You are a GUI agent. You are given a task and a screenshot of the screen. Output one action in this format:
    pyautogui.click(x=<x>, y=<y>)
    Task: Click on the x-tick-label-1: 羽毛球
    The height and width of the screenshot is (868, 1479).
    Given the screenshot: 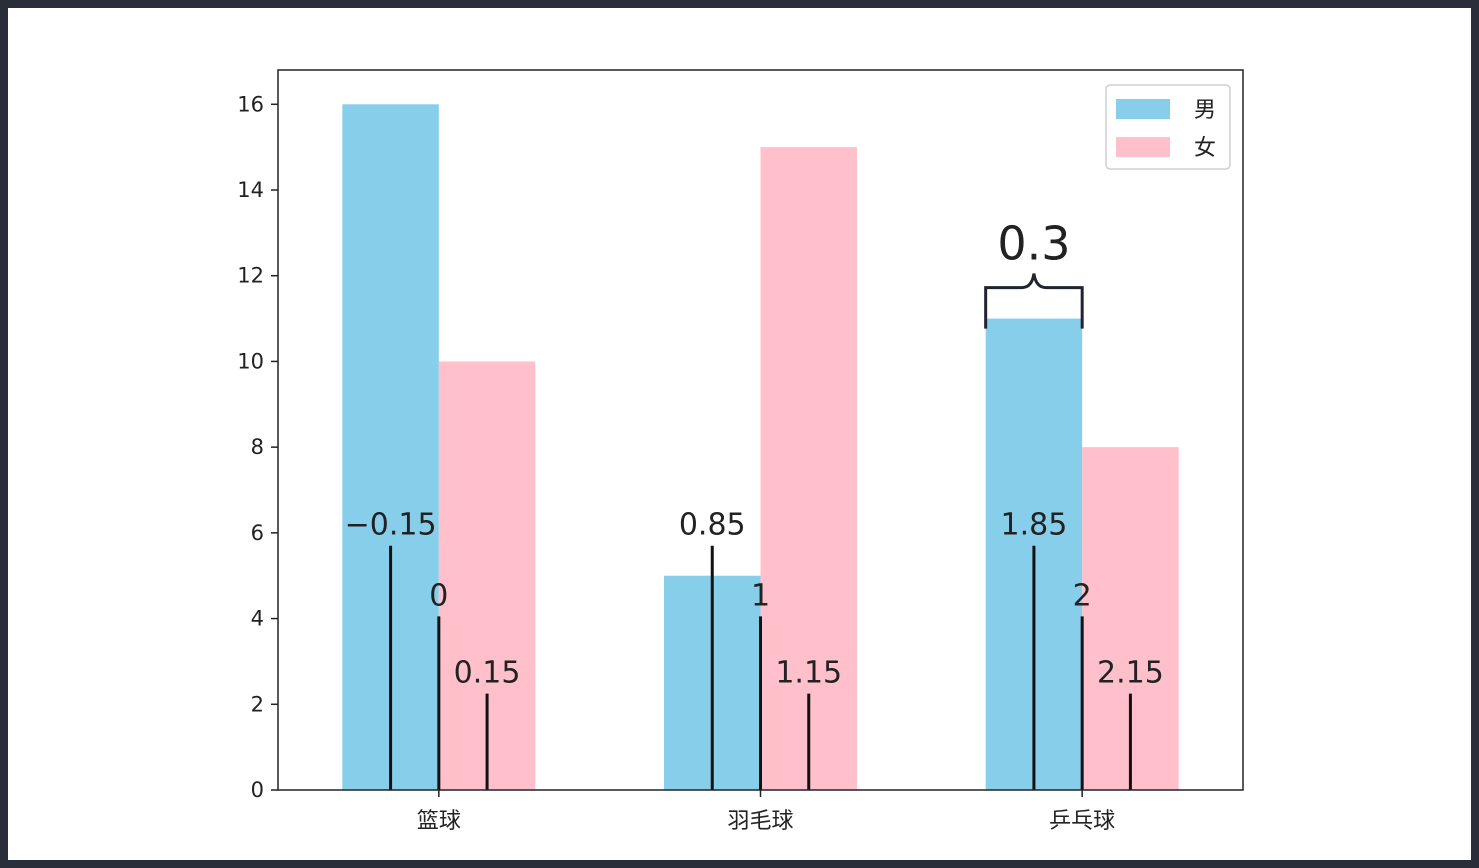 What is the action you would take?
    pyautogui.click(x=760, y=821)
    